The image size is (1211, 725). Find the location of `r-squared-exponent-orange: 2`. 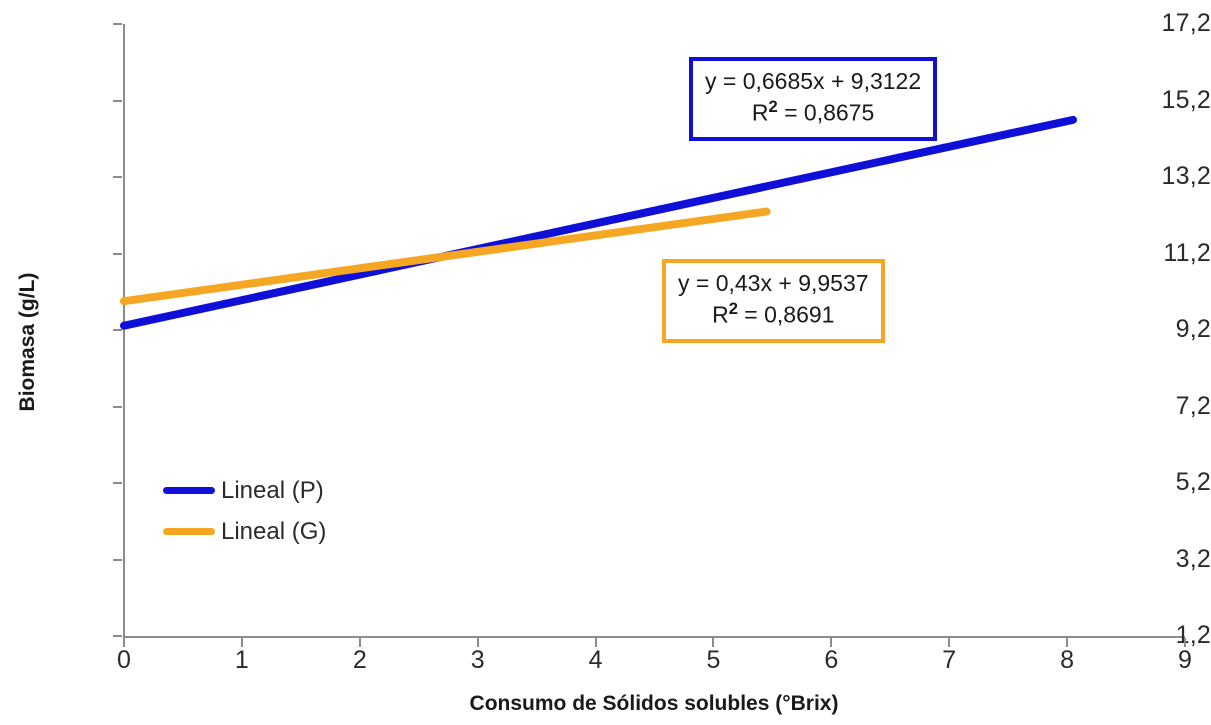

r-squared-exponent-orange: 2 is located at coordinates (733, 309).